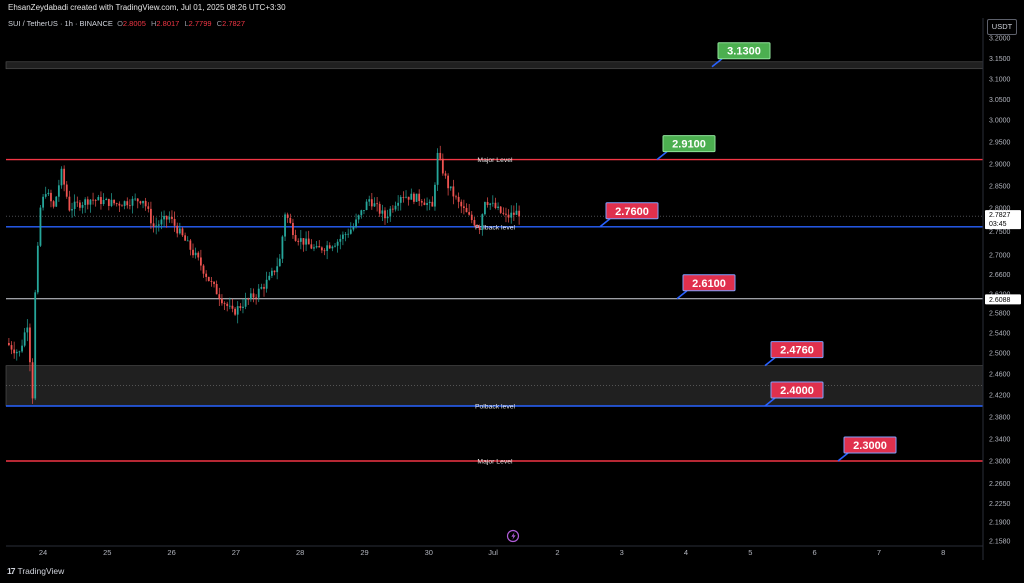 This screenshot has height=583, width=1024. Describe the element at coordinates (107, 552) in the screenshot. I see `time-tick-label: 25` at that location.